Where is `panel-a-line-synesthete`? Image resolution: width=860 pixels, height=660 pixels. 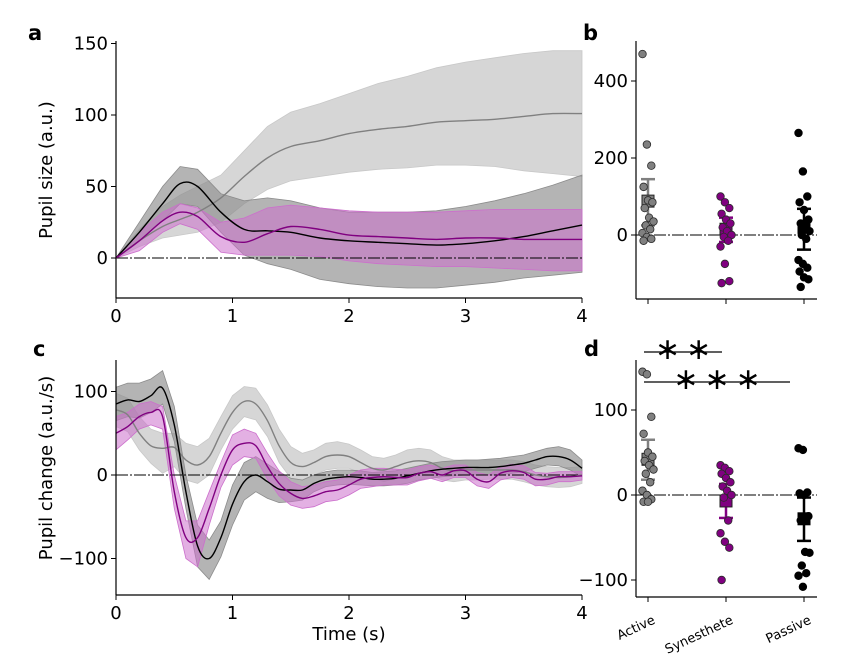
panel-a-line-synesthete is located at coordinates (348, 235).